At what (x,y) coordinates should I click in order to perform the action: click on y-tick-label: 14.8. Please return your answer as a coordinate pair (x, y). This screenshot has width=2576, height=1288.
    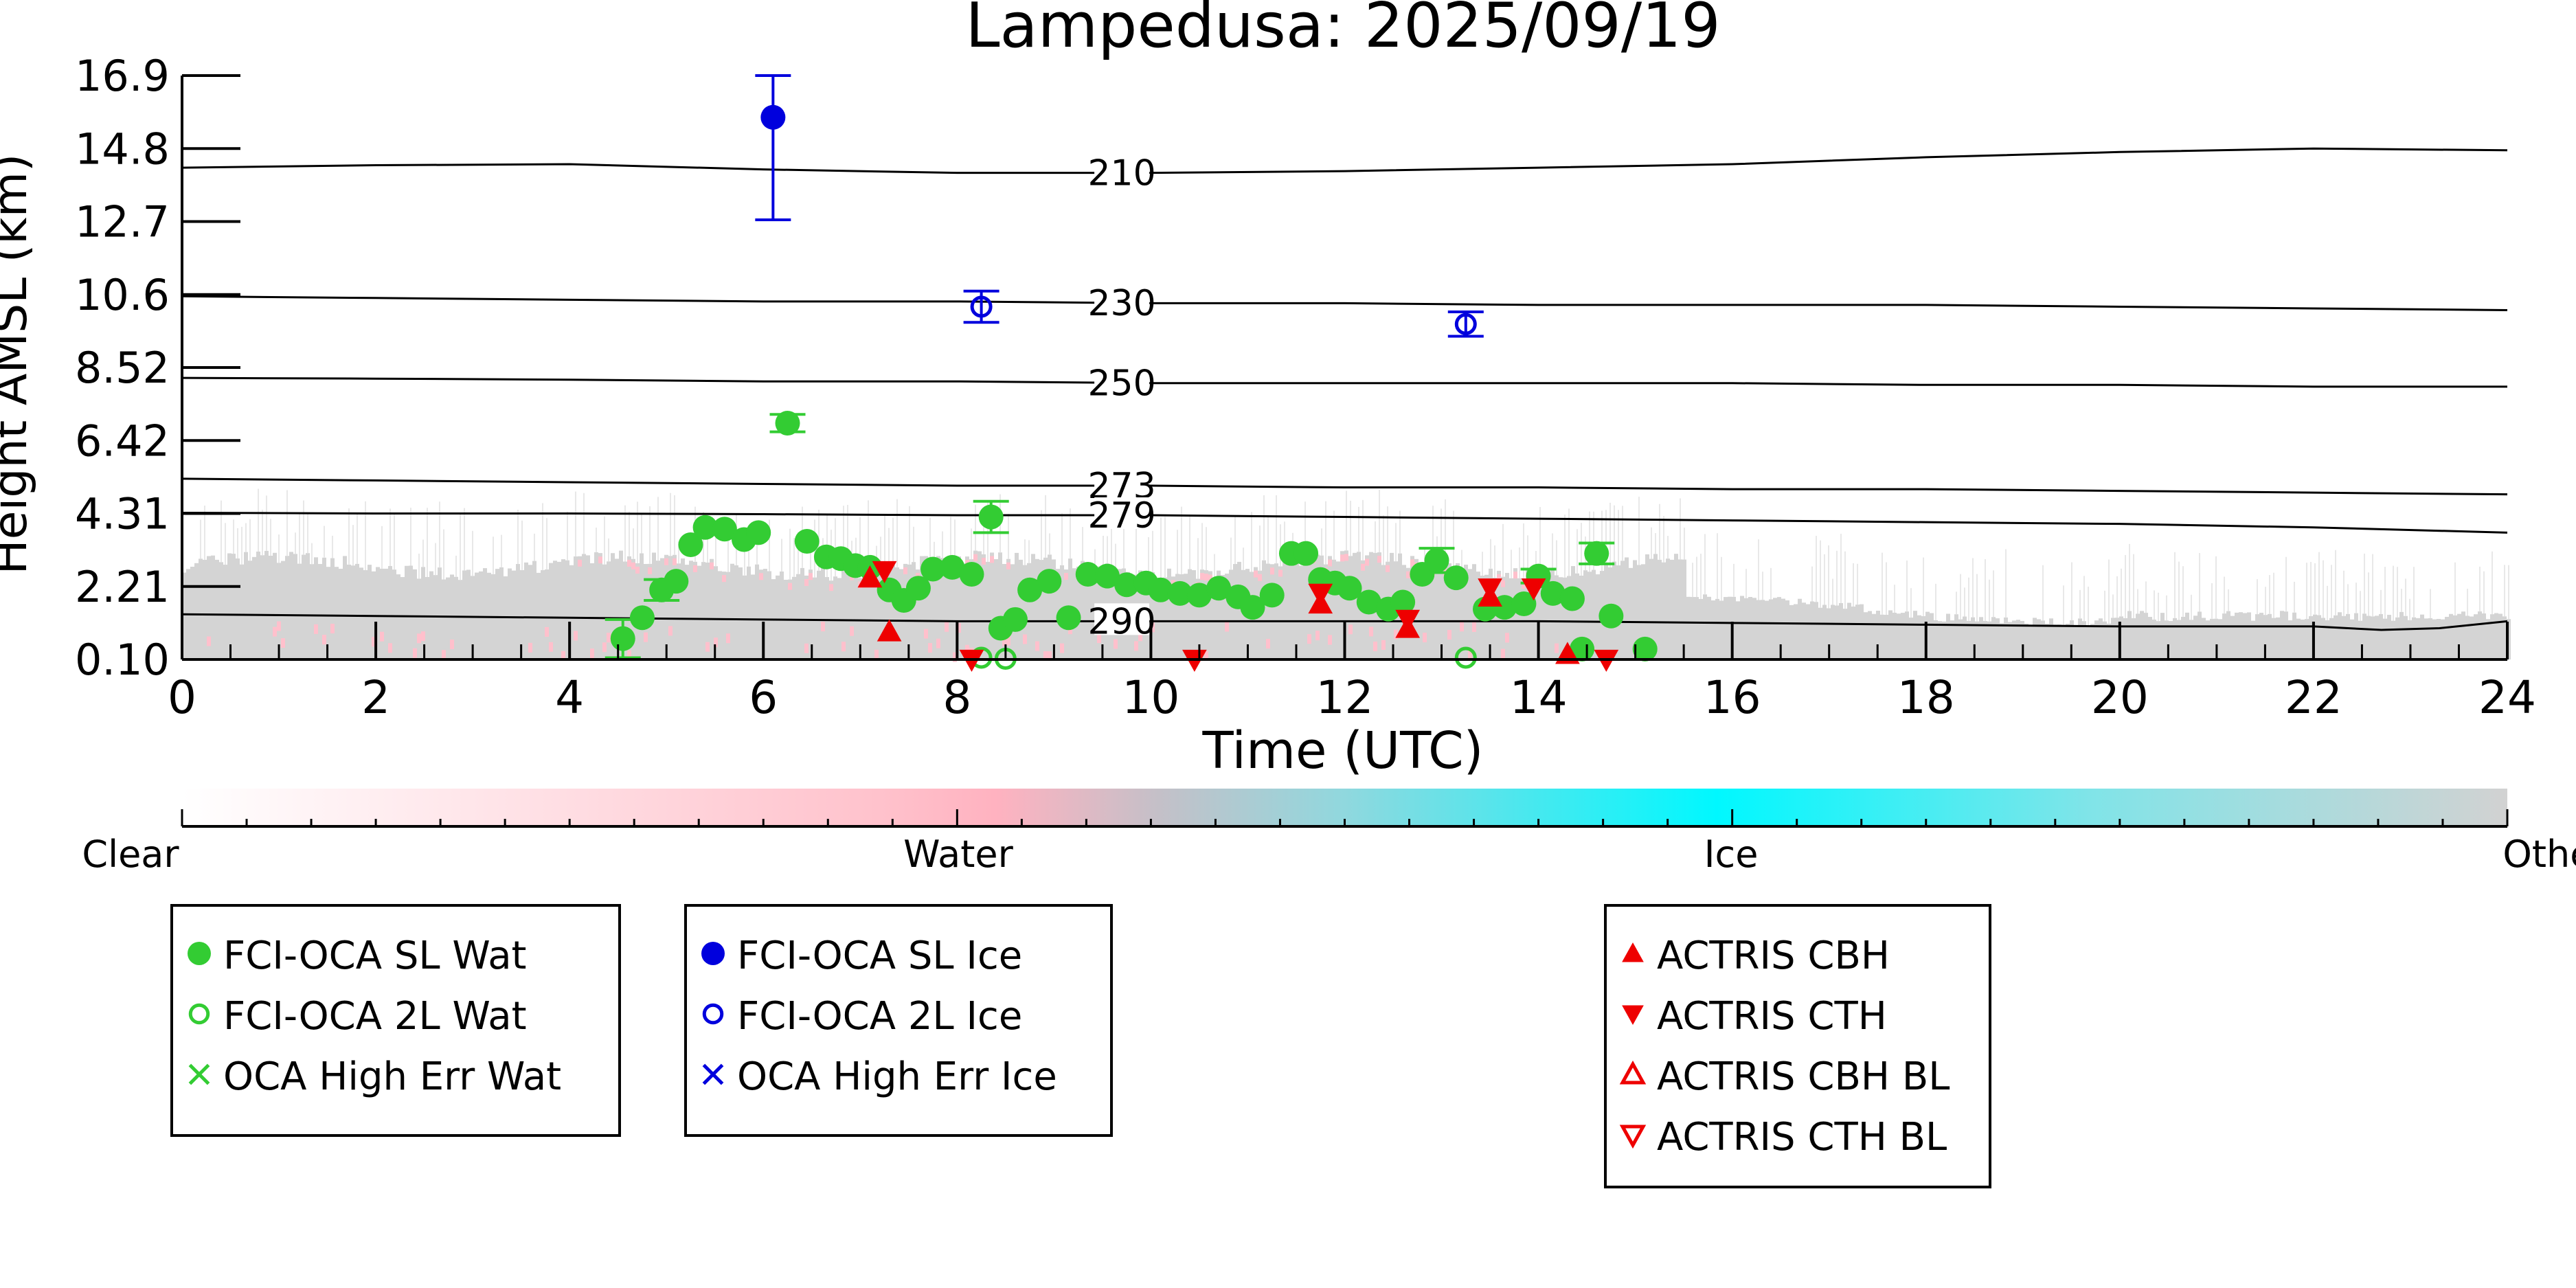
    Looking at the image, I should click on (122, 149).